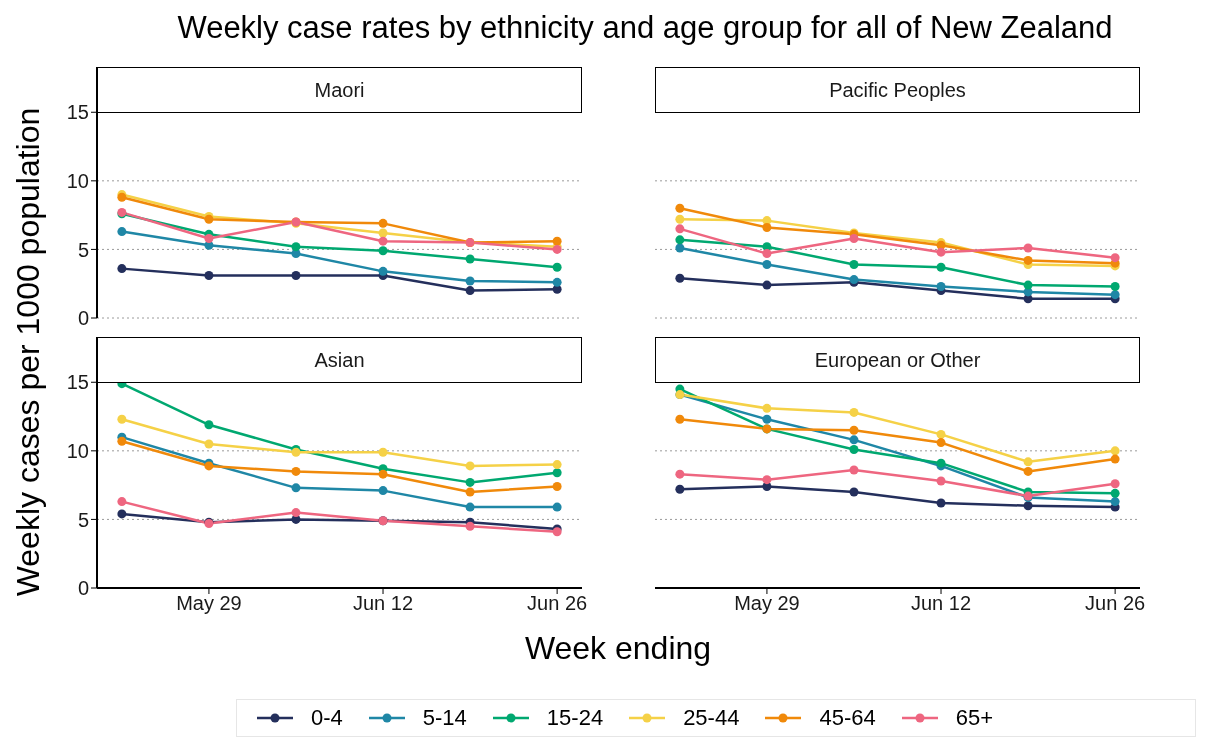  What do you see at coordinates (897, 90) in the screenshot?
I see `chart-title: Pacific Peoples` at bounding box center [897, 90].